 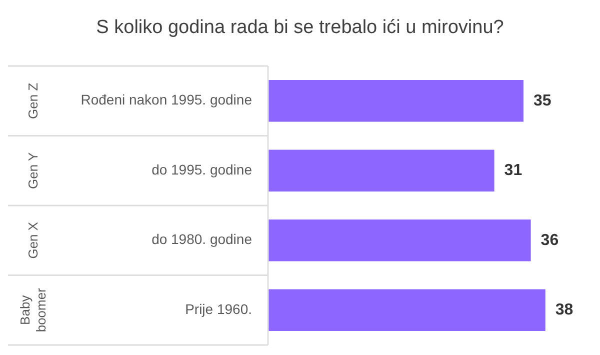 What do you see at coordinates (33, 309) in the screenshot?
I see `text: Baby boomer` at bounding box center [33, 309].